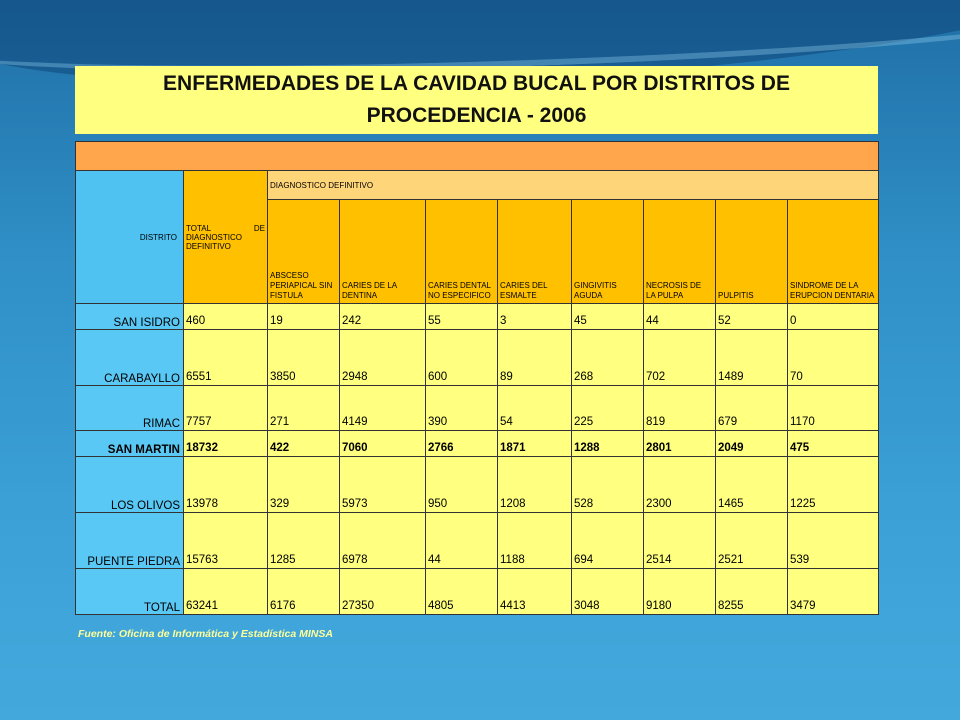  Describe the element at coordinates (534, 443) in the screenshot. I see `value-cell: 1871` at that location.